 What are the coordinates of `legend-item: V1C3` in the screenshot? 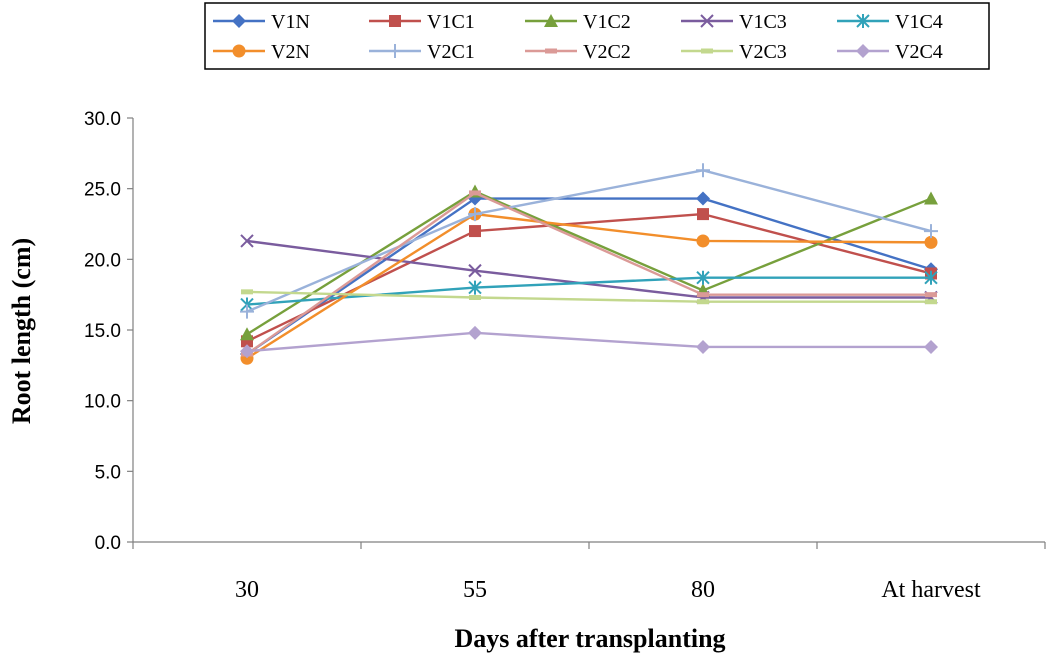 It's located at (734, 22).